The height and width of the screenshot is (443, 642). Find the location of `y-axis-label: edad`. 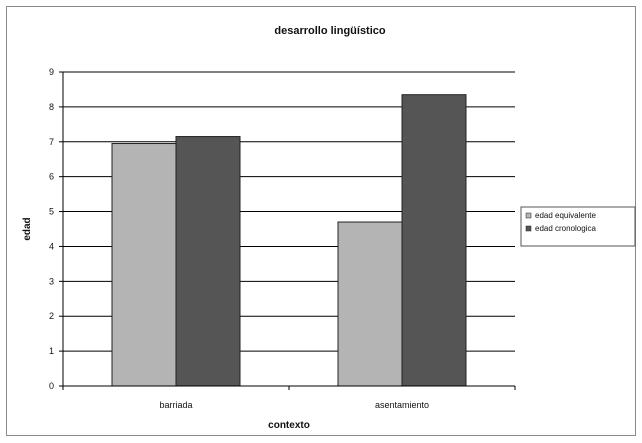

y-axis-label: edad is located at coordinates (27, 228).